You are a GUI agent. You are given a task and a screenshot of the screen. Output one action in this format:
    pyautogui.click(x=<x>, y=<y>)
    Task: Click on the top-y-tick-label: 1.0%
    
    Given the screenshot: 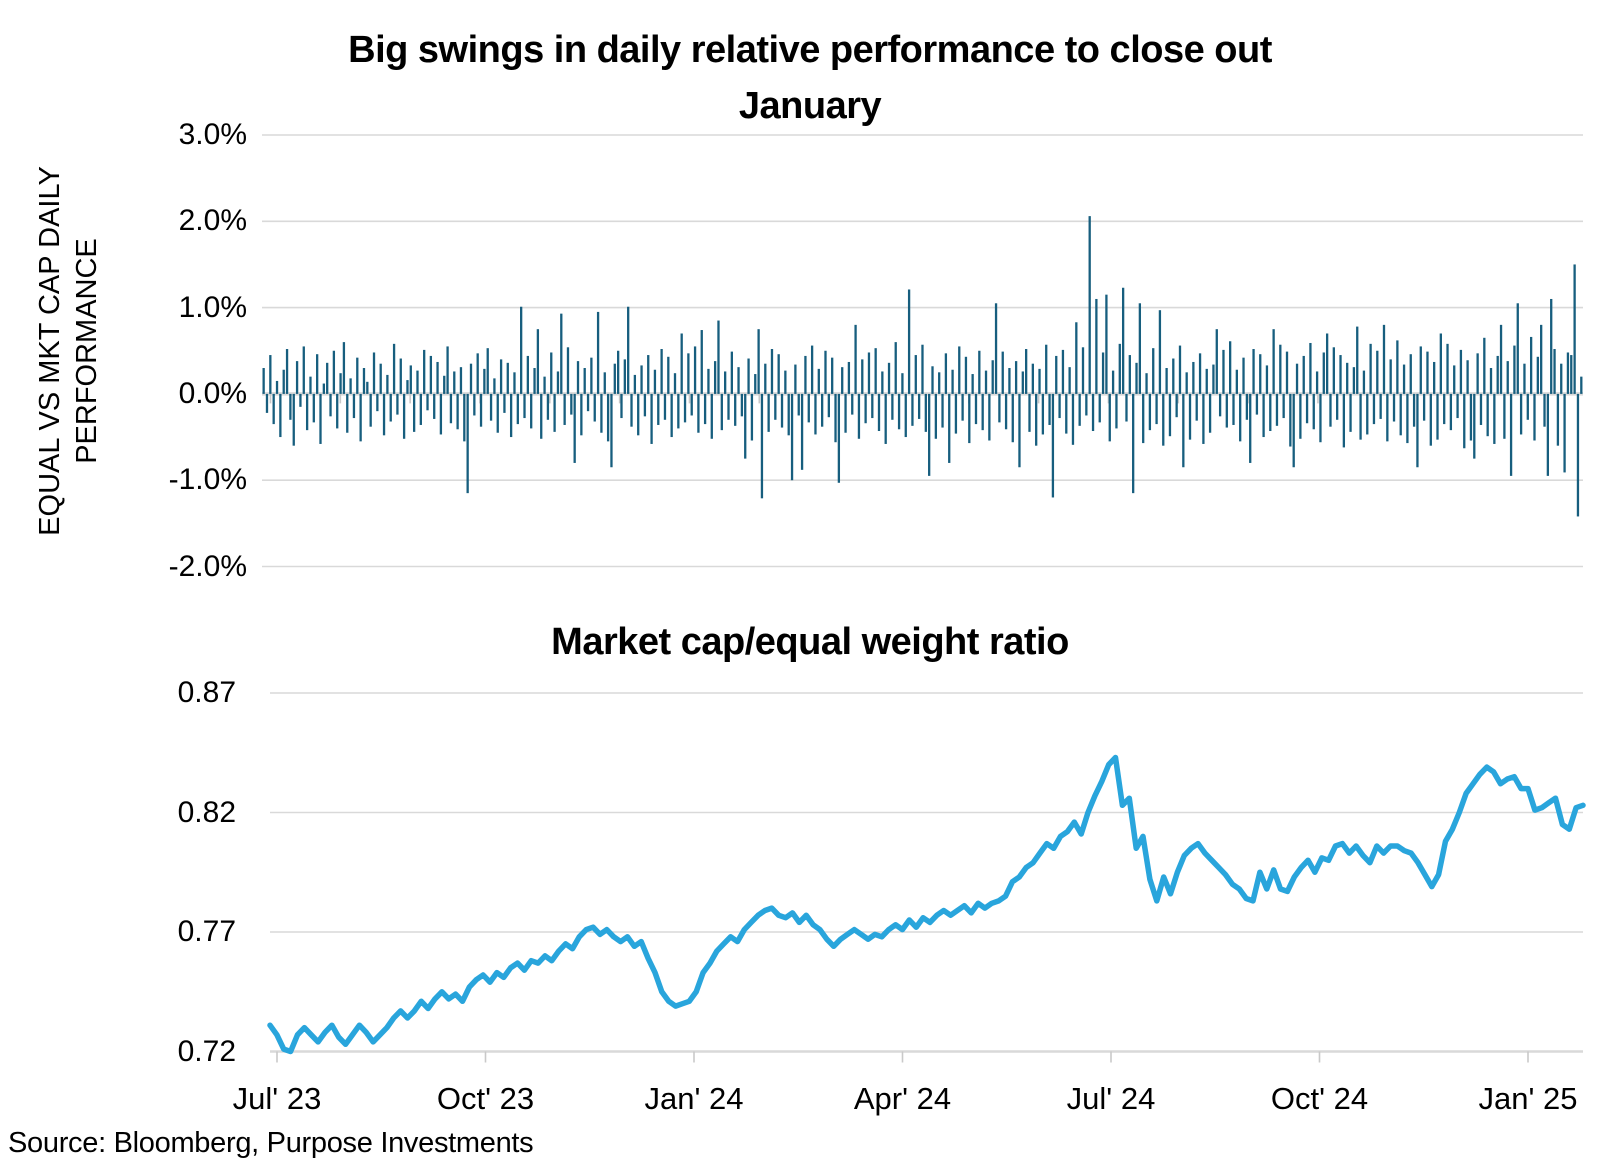 What is the action you would take?
    pyautogui.click(x=212, y=307)
    